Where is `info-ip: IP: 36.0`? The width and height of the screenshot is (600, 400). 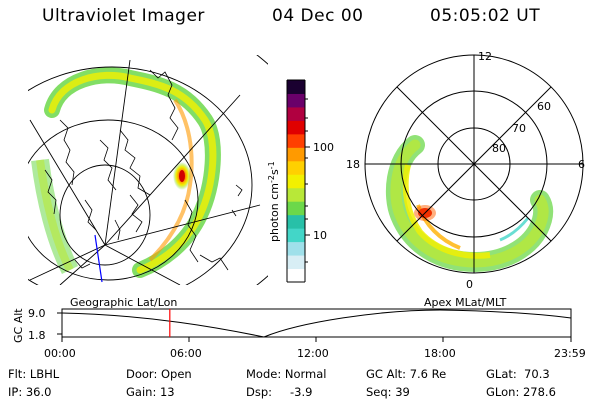 info-ip: IP: 36.0 is located at coordinates (29, 392).